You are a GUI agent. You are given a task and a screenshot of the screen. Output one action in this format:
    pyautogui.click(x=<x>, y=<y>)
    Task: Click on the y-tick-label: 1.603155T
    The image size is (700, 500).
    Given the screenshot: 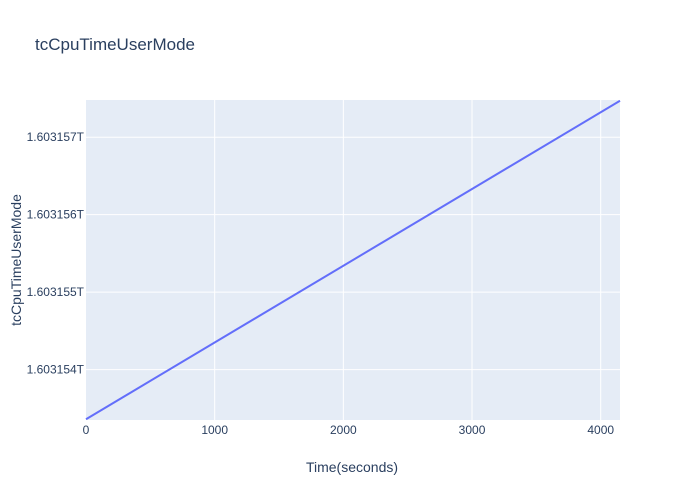 What is the action you would take?
    pyautogui.click(x=56, y=292)
    